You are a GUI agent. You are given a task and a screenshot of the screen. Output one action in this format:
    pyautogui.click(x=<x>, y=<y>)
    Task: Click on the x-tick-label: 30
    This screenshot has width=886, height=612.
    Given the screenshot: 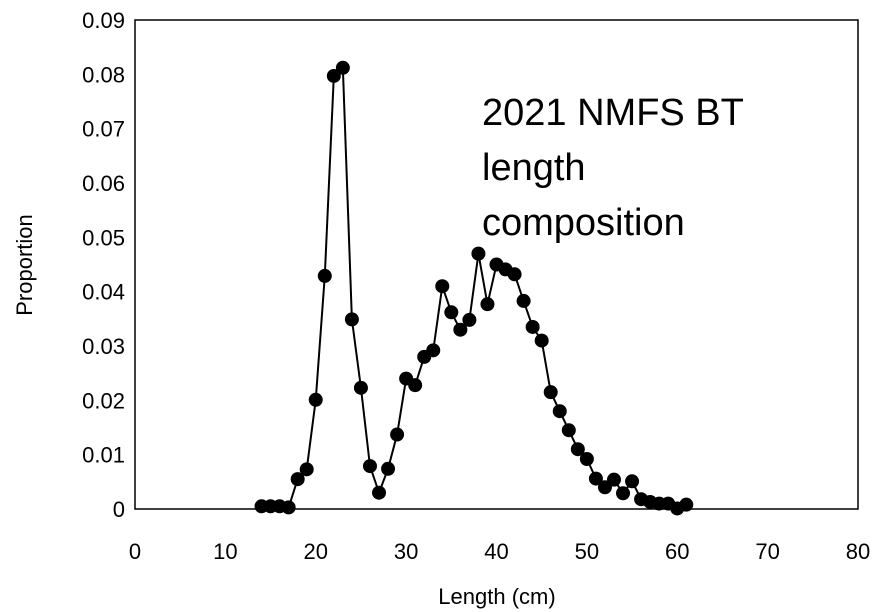 What is the action you would take?
    pyautogui.click(x=406, y=551)
    